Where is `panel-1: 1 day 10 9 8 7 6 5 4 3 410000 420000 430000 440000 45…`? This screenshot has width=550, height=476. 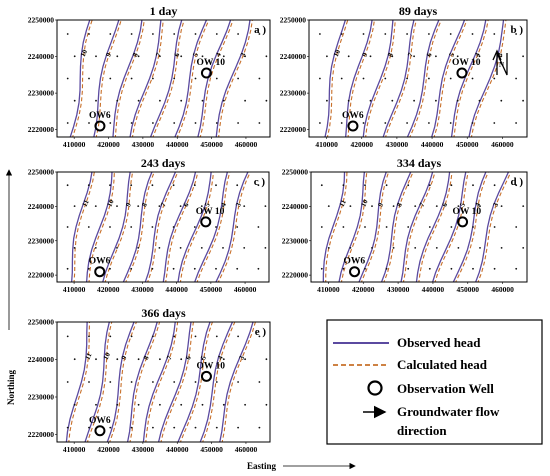
panel-1: 1 day 10 9 8 7 6 5 4 3 410000 420000 430000 440000 45… is located at coordinates (149, 76).